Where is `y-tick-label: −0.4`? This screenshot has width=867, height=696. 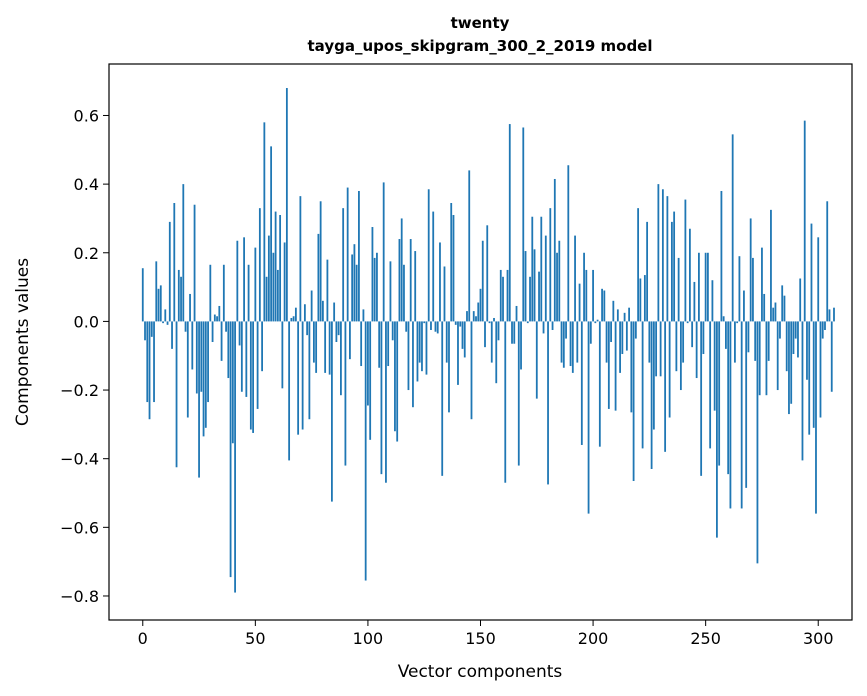 y-tick-label: −0.4 is located at coordinates (79, 459).